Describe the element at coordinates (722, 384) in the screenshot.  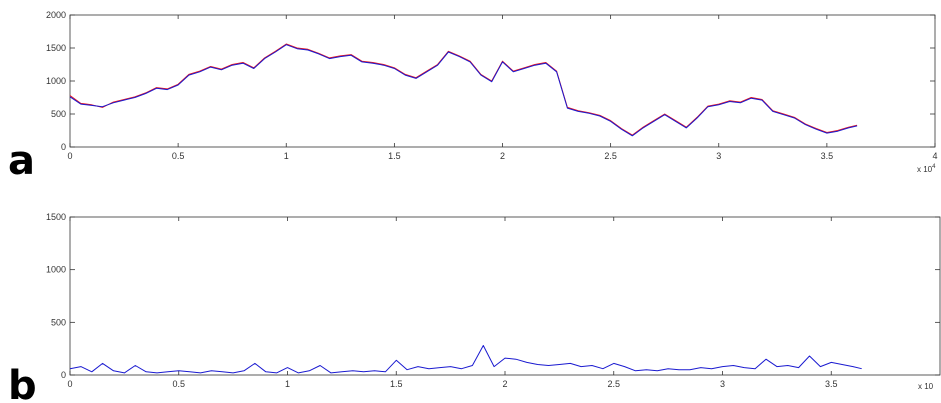
I see `panel-b-x-tick-label: 3` at that location.